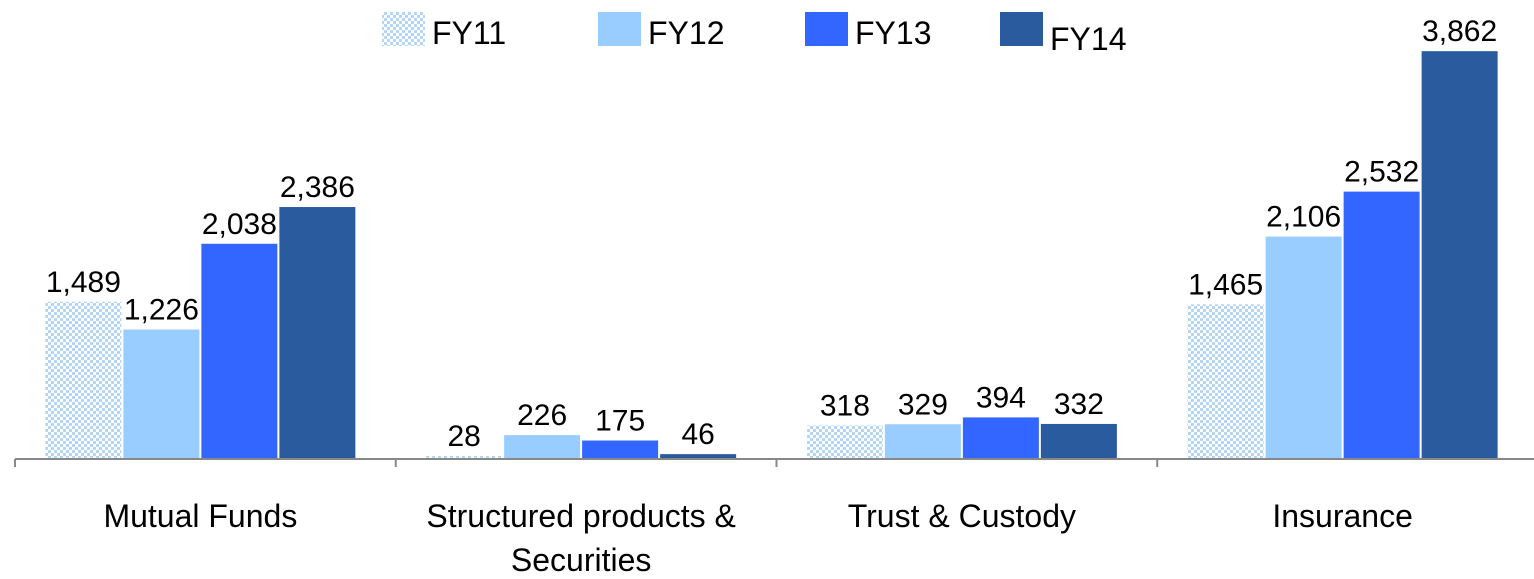 This screenshot has height=579, width=1534. Describe the element at coordinates (239, 224) in the screenshot. I see `value-label: 2,038` at that location.